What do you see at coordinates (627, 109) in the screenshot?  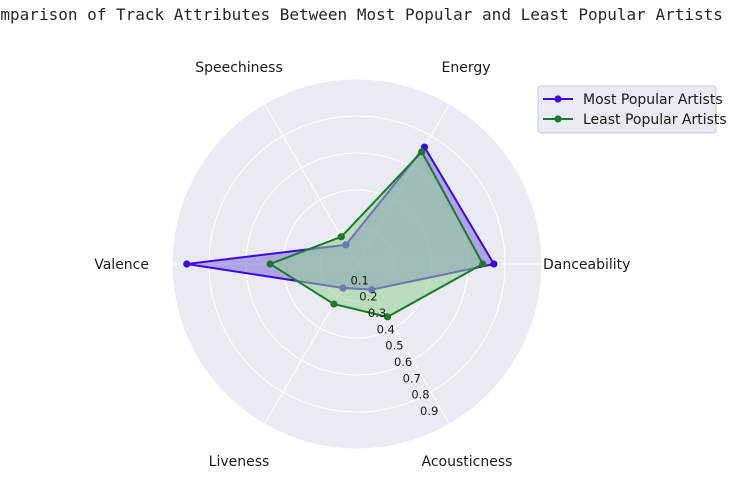 I see `legend-box` at bounding box center [627, 109].